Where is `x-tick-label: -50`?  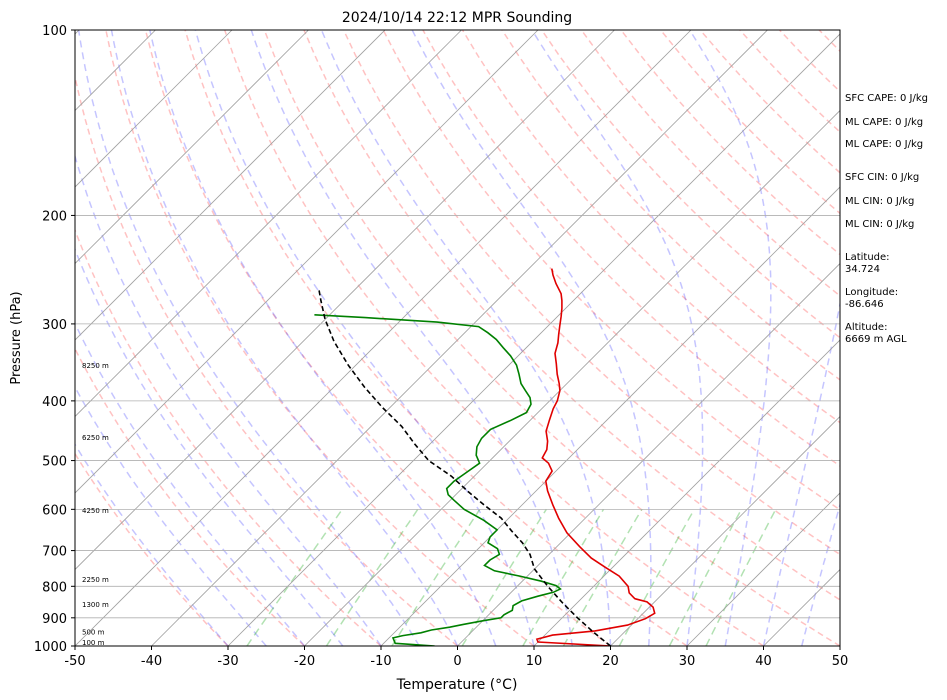 x-tick-label: -50 is located at coordinates (74, 661).